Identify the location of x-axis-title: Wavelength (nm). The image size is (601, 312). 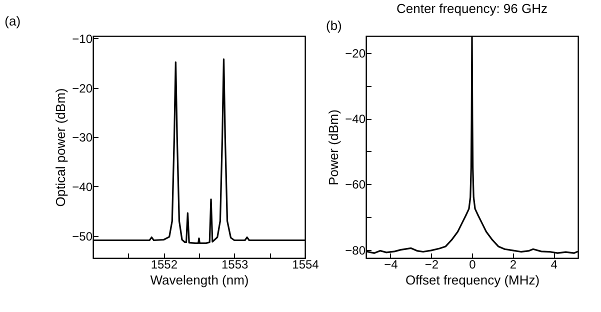
(199, 280).